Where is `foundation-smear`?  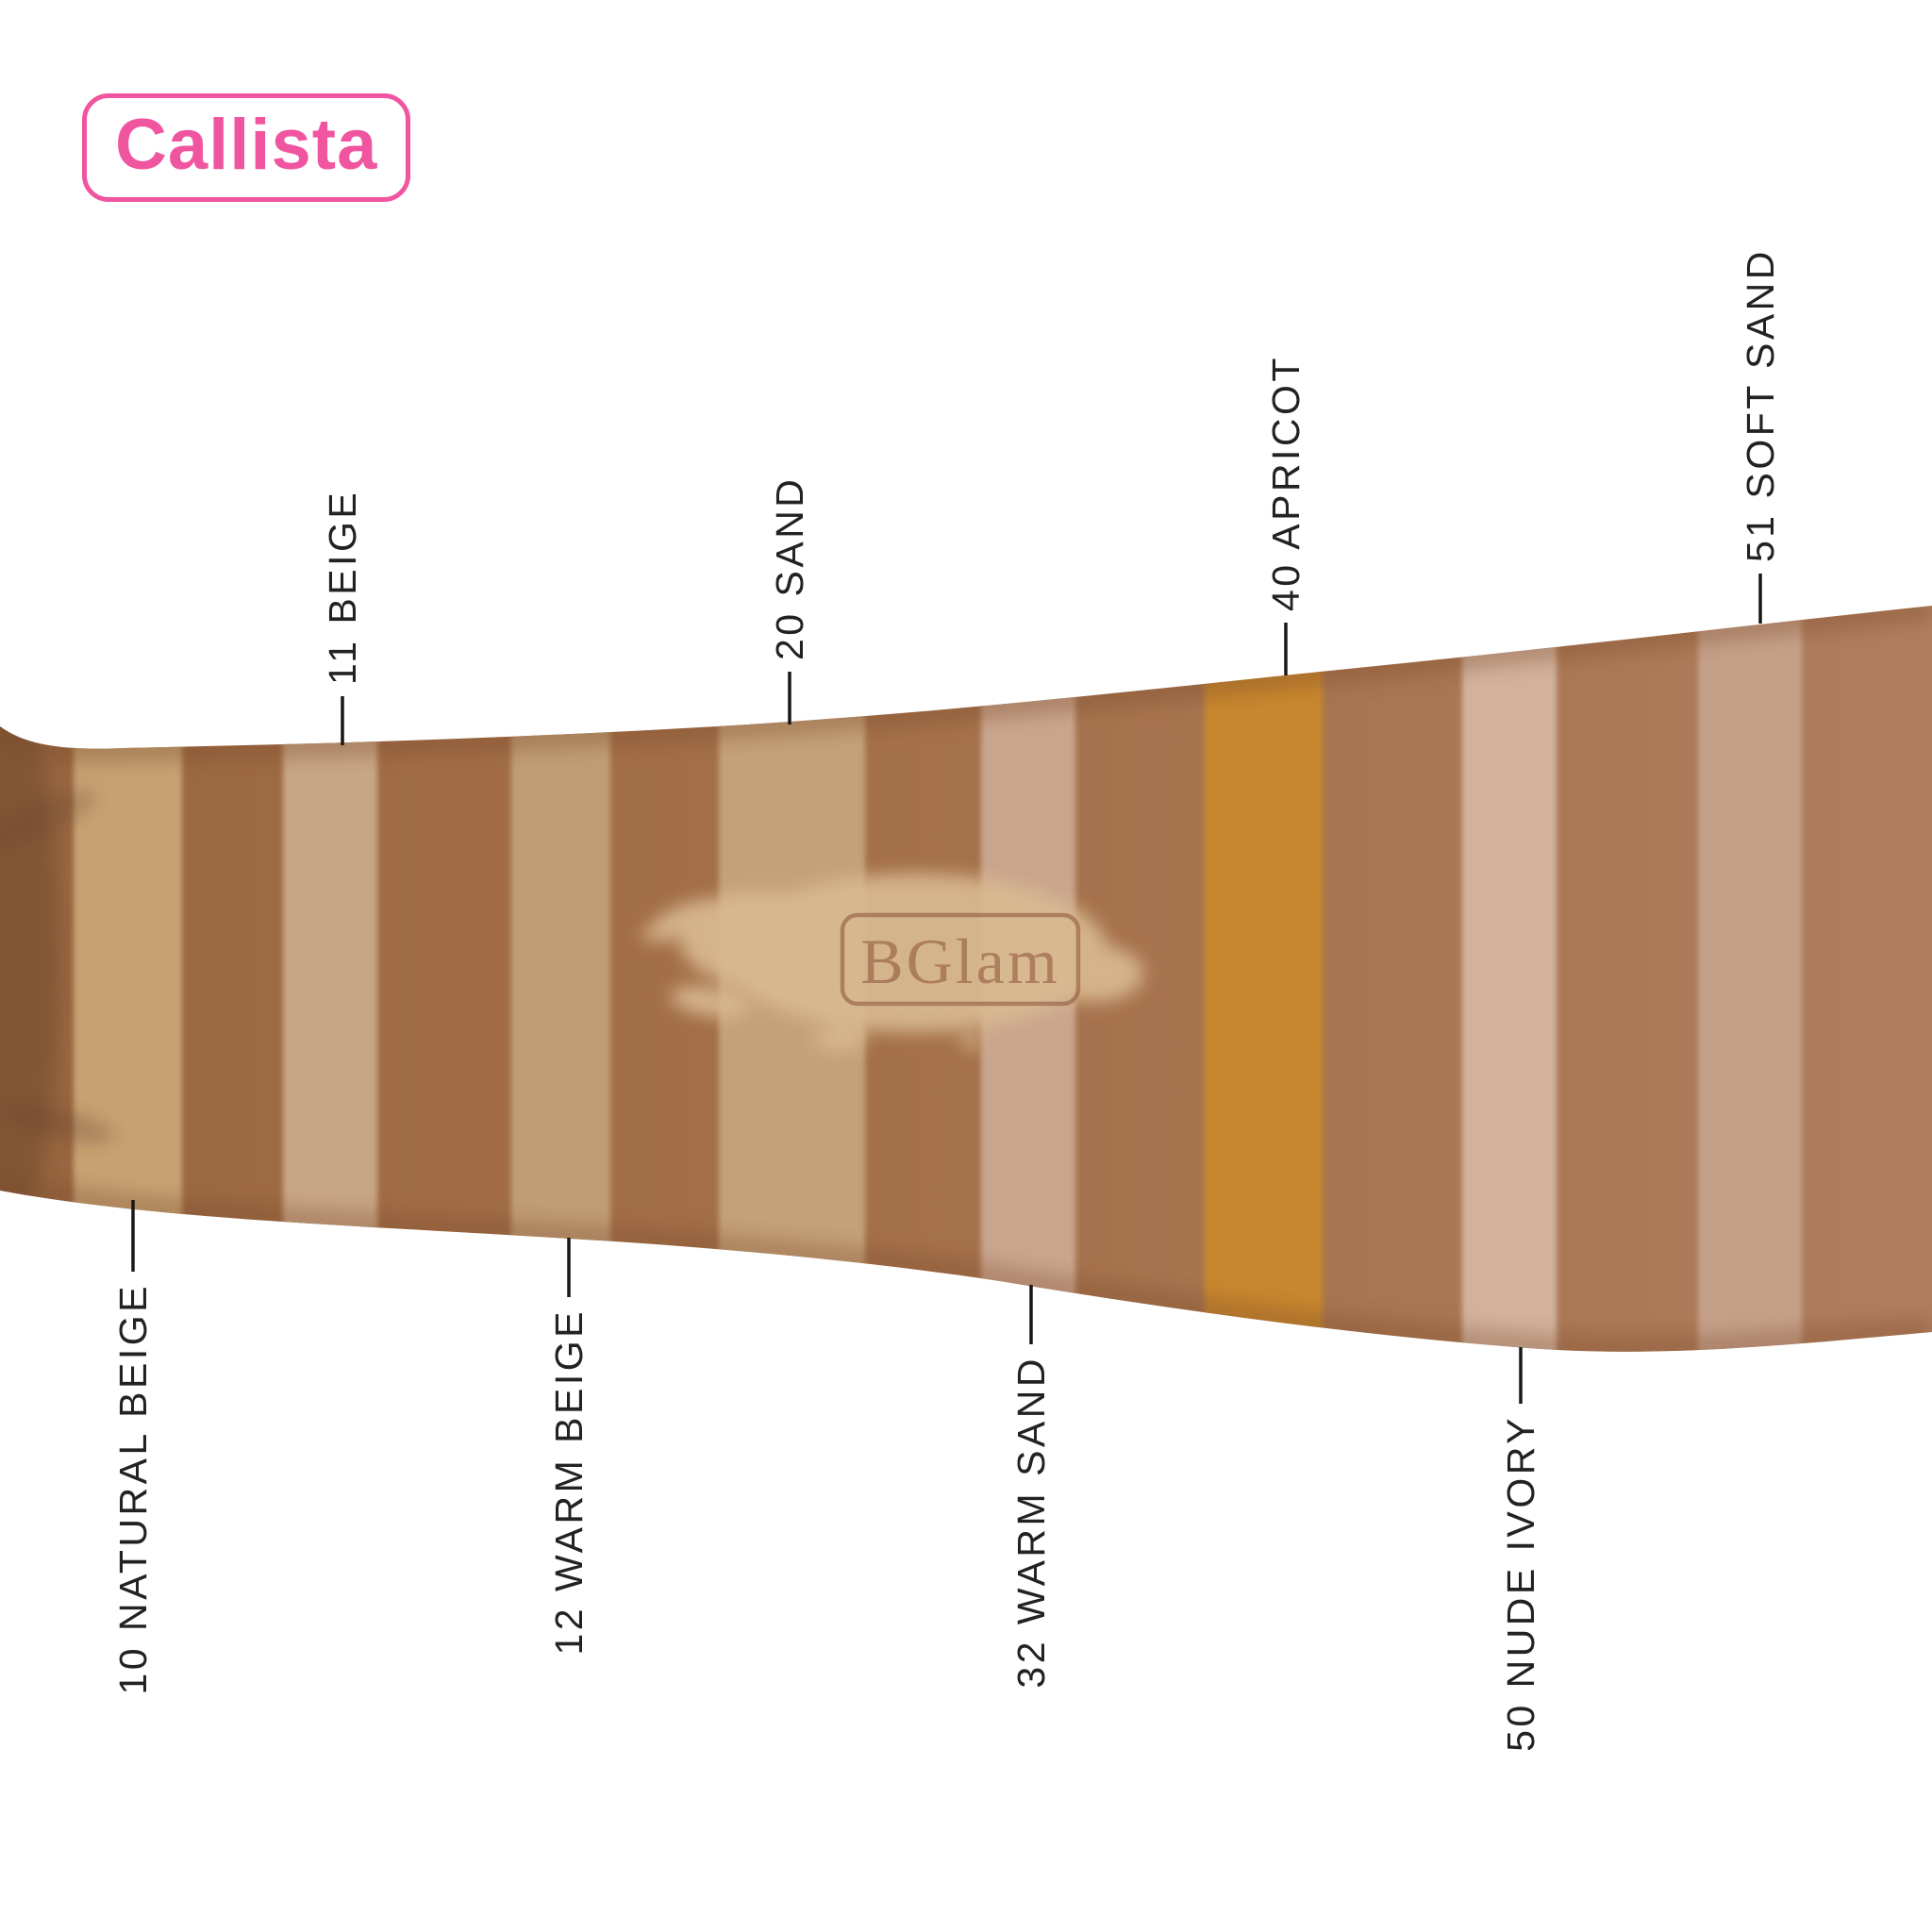 foundation-smear is located at coordinates (892, 962).